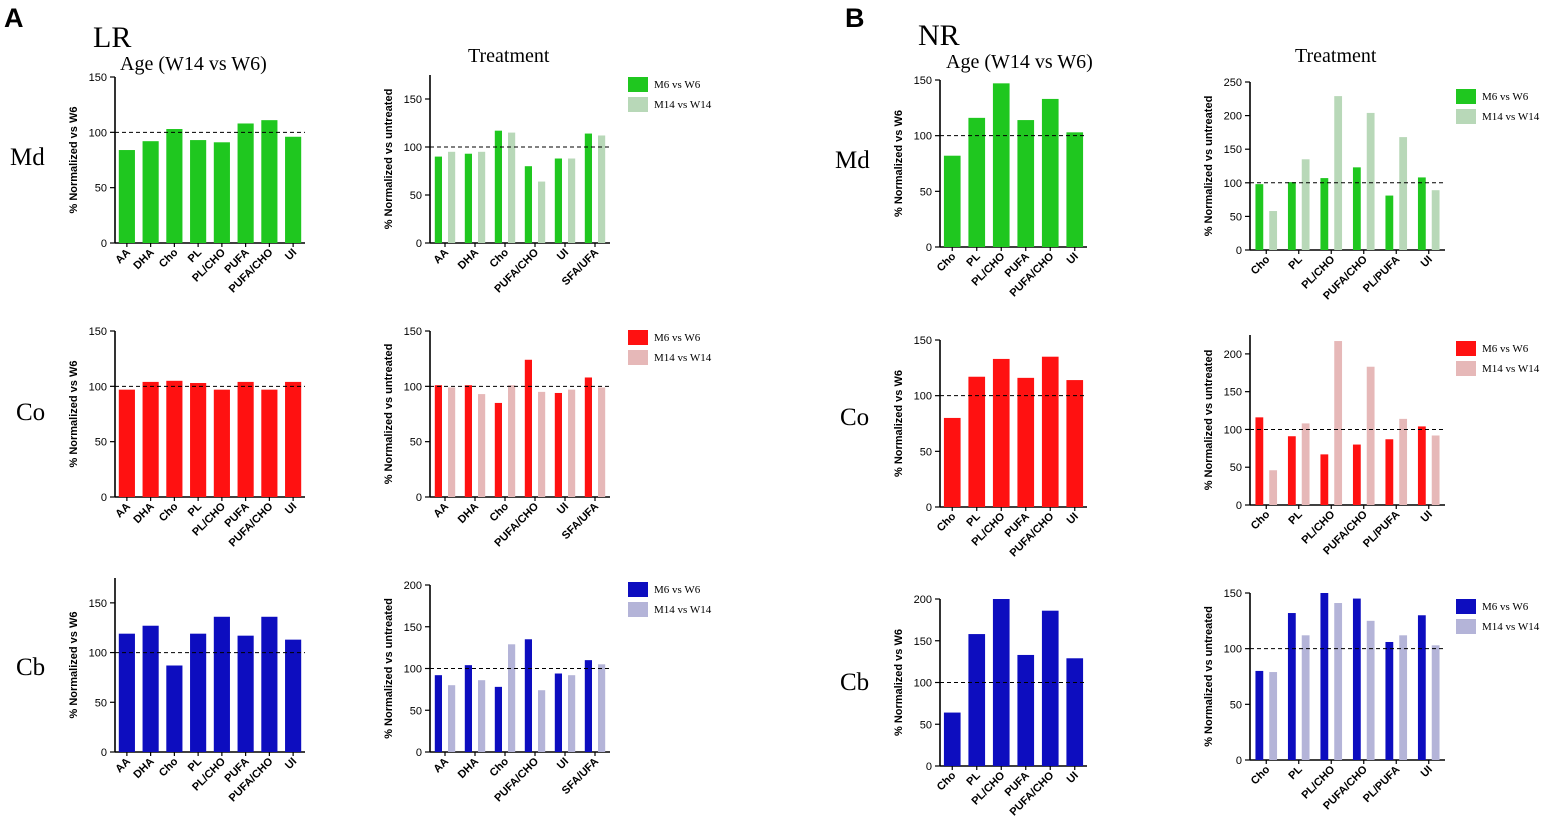  What do you see at coordinates (150, 192) in the screenshot?
I see `bar-dha` at bounding box center [150, 192].